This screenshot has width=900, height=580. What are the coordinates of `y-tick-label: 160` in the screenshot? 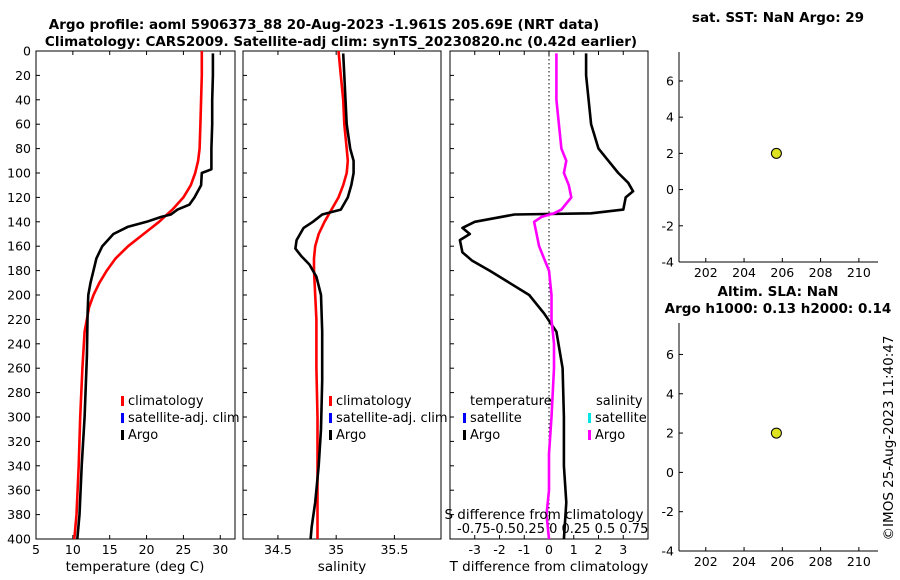 It's located at (19, 246).